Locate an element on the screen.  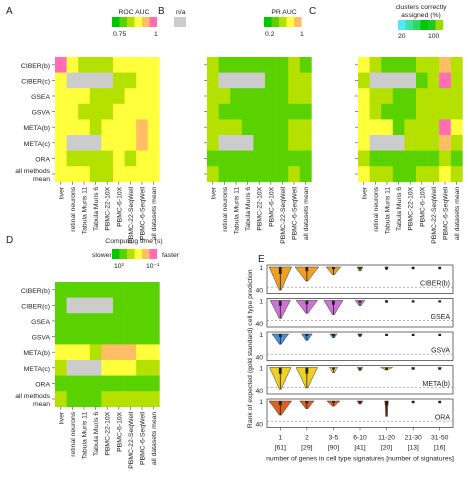
x-count-label: [41] is located at coordinates (359, 448).